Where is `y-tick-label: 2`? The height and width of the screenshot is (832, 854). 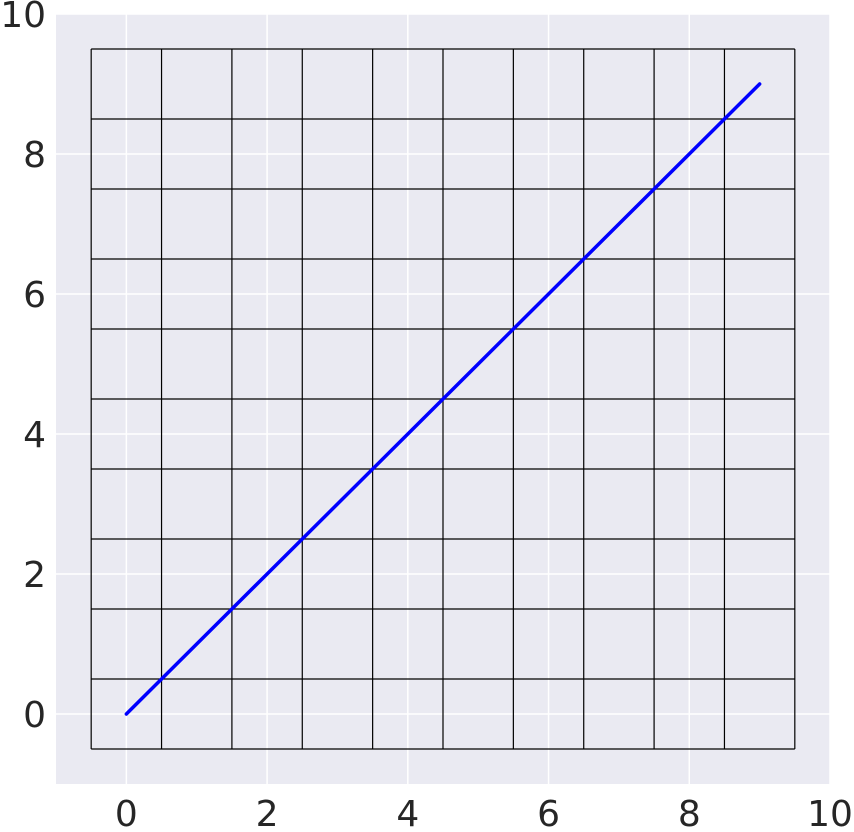 y-tick-label: 2 is located at coordinates (34, 575).